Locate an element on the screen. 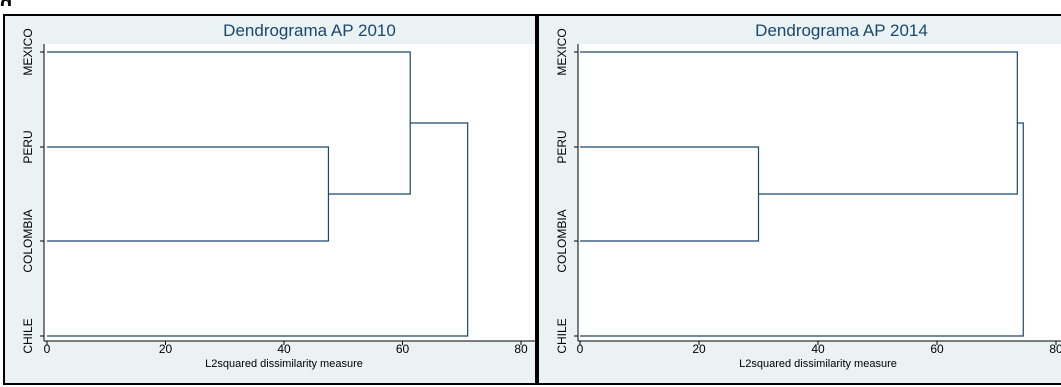  section-heading-fragment: g is located at coordinates (6, 3).